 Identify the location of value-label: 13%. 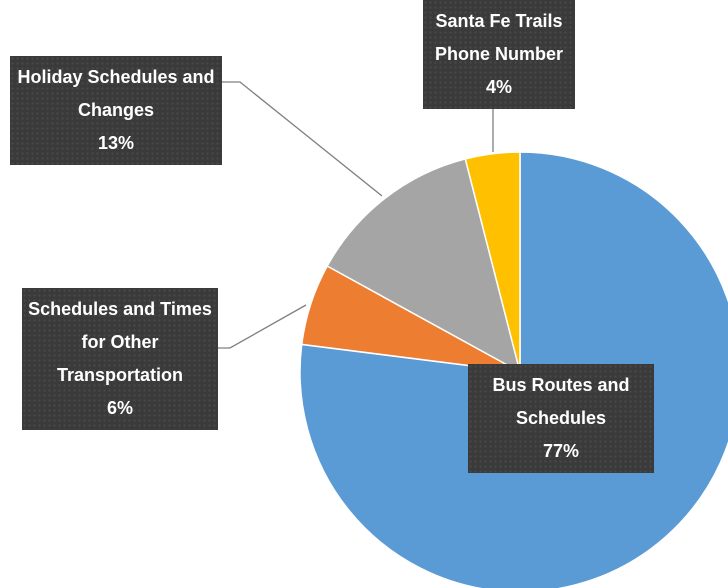
(116, 143).